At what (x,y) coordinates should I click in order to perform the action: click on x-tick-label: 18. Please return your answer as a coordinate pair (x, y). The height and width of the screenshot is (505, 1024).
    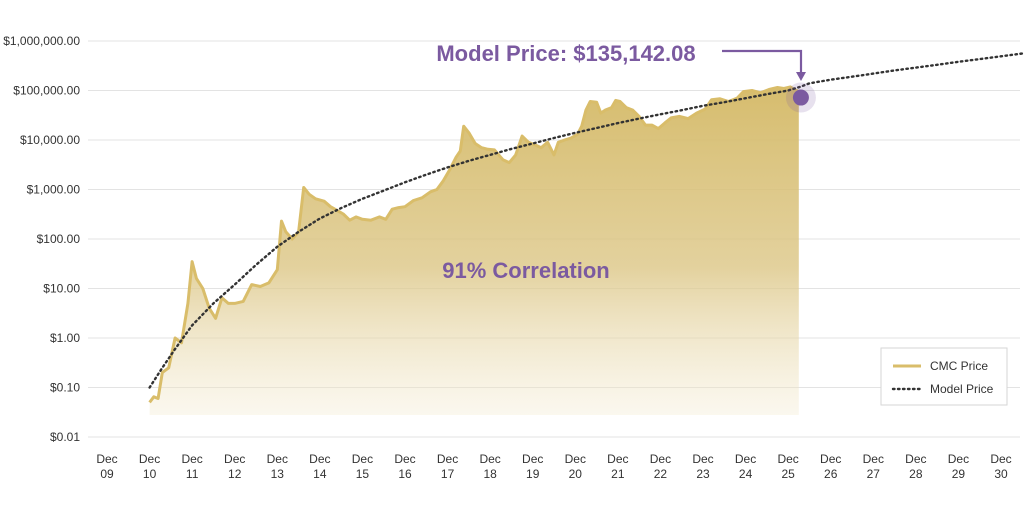
    Looking at the image, I should click on (490, 474).